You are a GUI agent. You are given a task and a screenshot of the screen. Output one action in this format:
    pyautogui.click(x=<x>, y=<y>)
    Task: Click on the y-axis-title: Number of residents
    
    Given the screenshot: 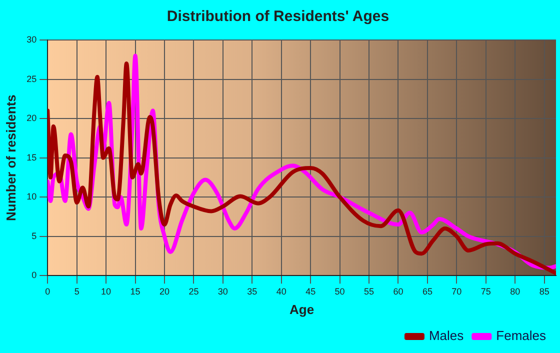 What is the action you would take?
    pyautogui.click(x=10, y=158)
    